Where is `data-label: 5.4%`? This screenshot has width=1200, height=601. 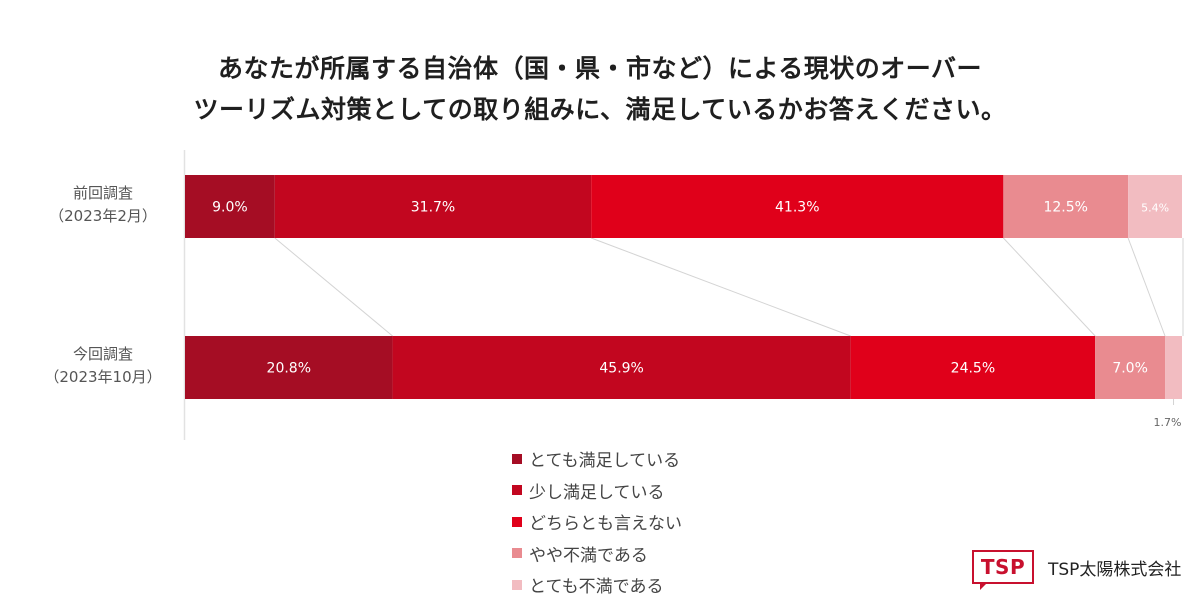
data-label: 5.4% is located at coordinates (1155, 208).